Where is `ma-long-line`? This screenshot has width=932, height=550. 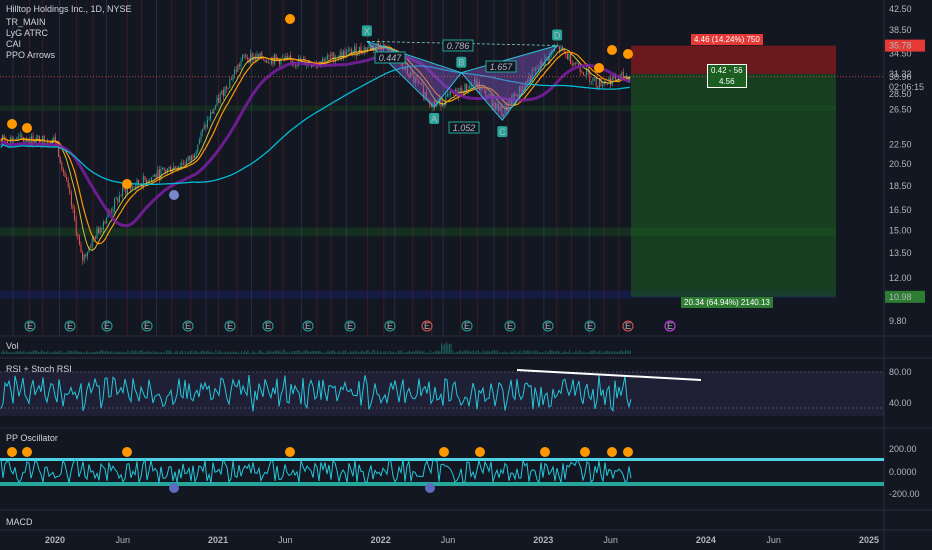
ma-long-line is located at coordinates (315, 125).